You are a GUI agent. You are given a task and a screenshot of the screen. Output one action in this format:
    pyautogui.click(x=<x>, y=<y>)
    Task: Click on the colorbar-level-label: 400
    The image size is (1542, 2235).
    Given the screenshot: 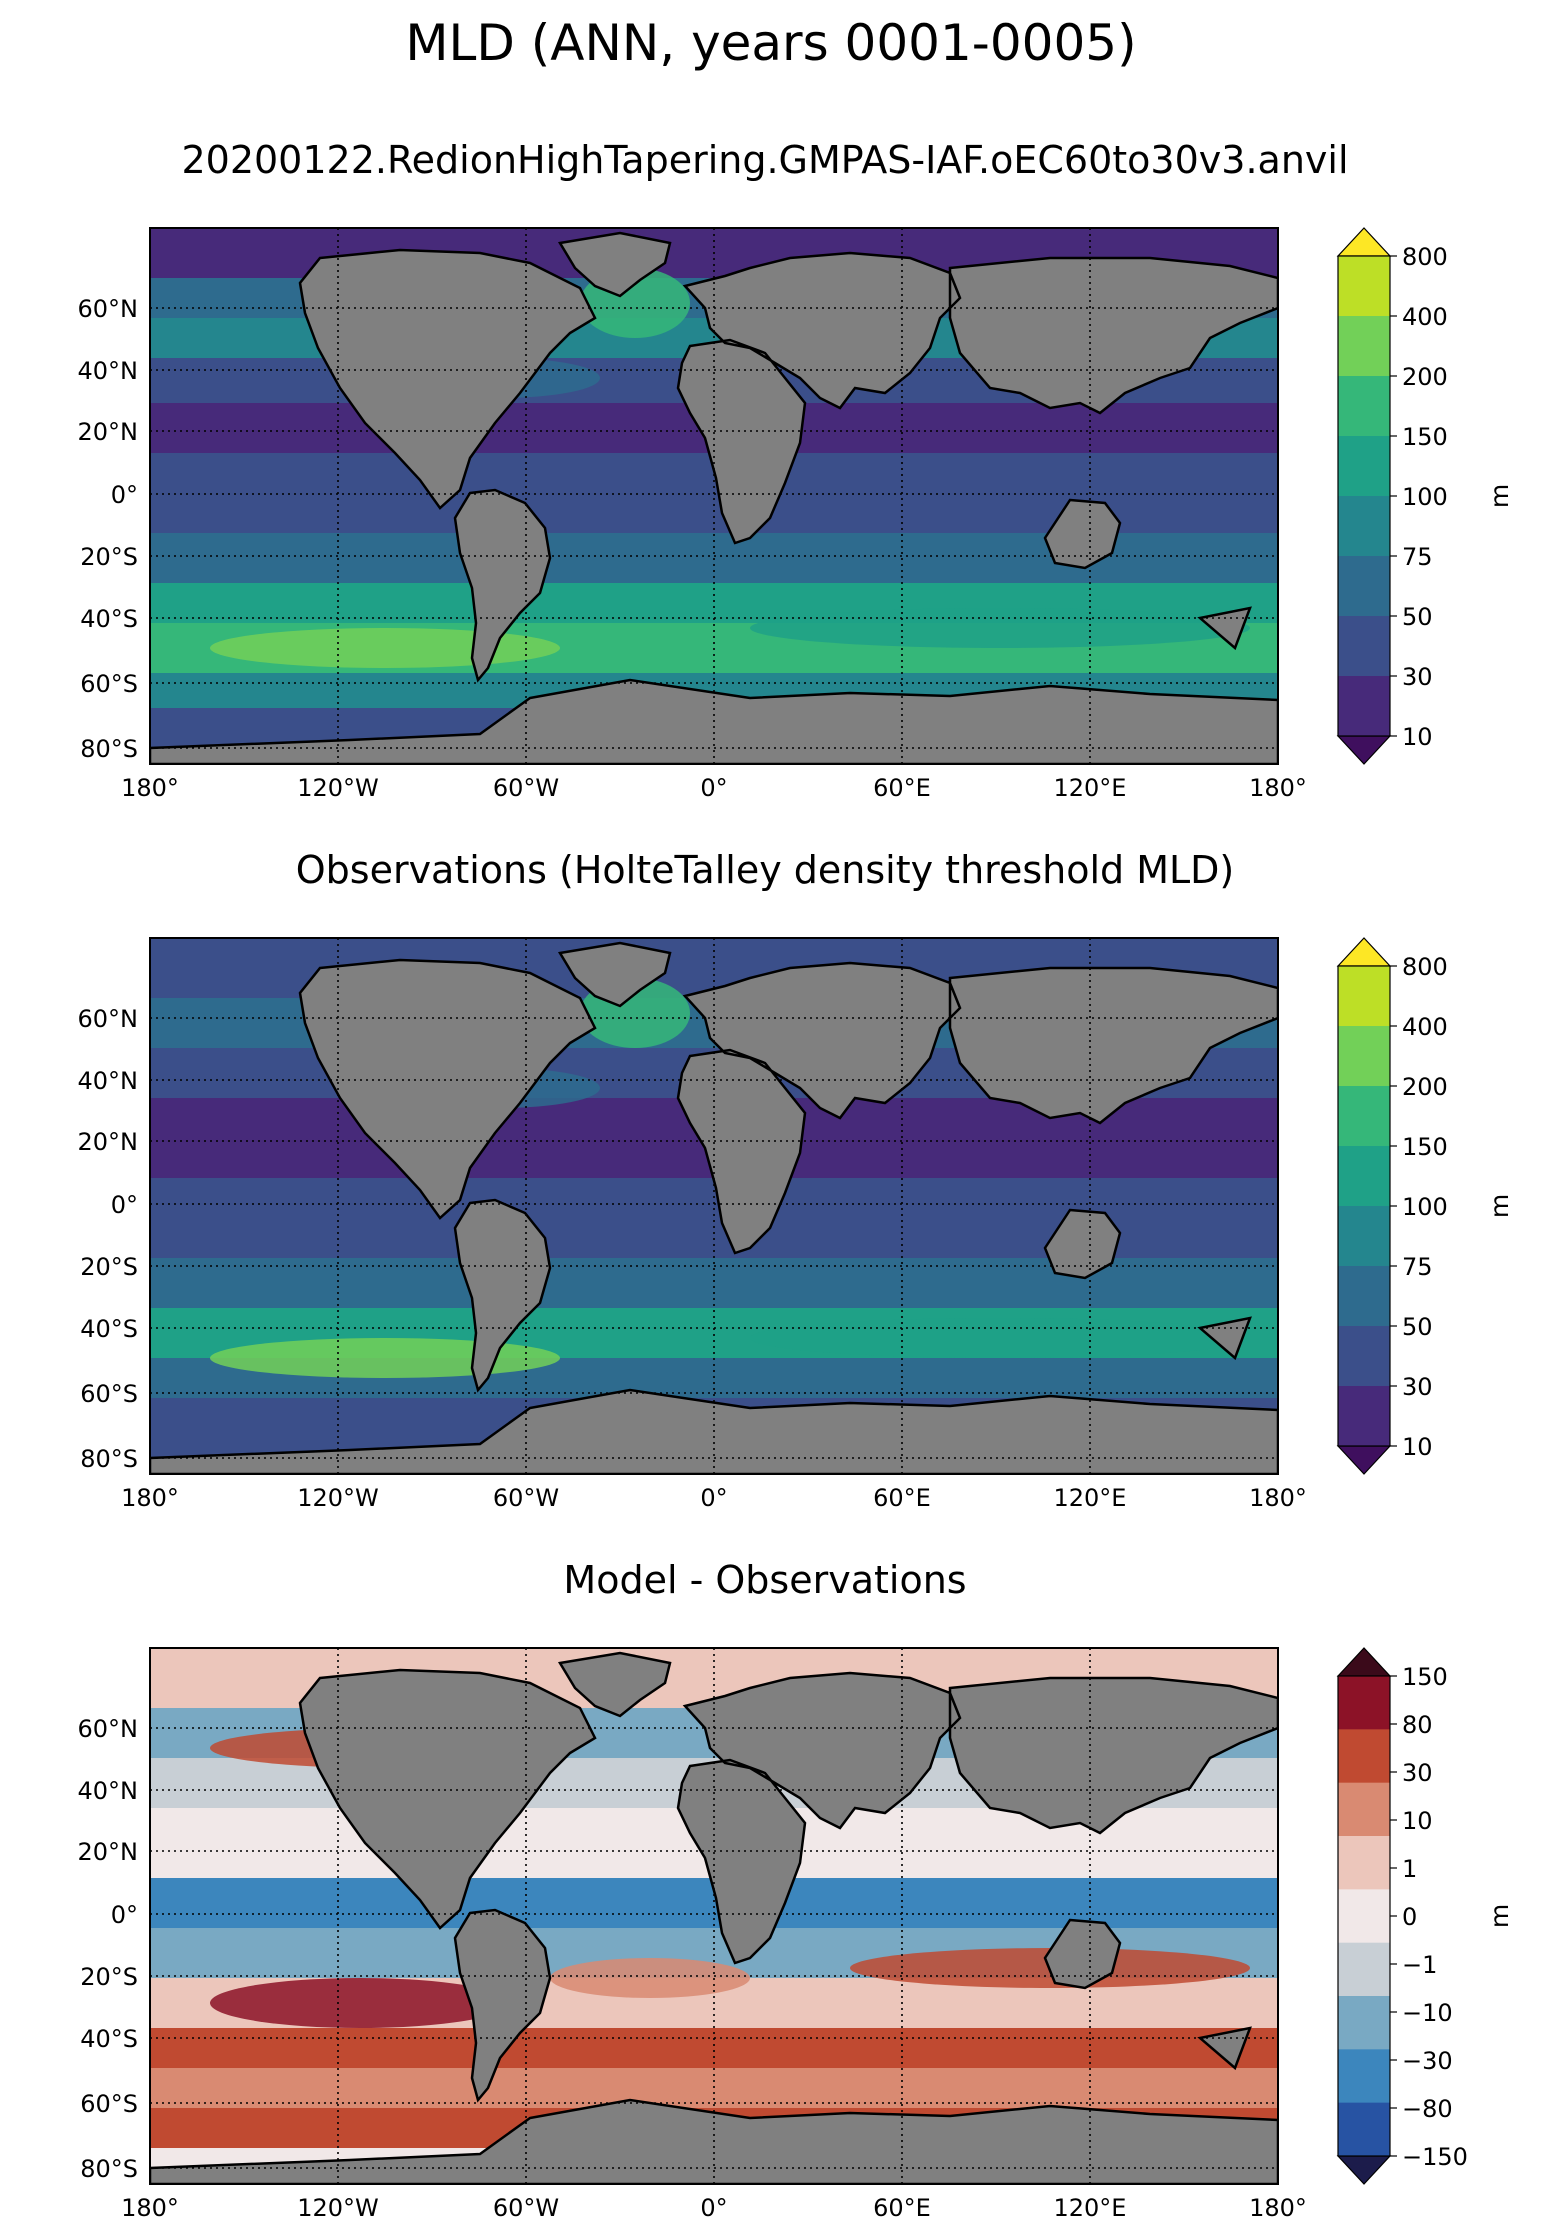 What is the action you would take?
    pyautogui.click(x=1425, y=1027)
    